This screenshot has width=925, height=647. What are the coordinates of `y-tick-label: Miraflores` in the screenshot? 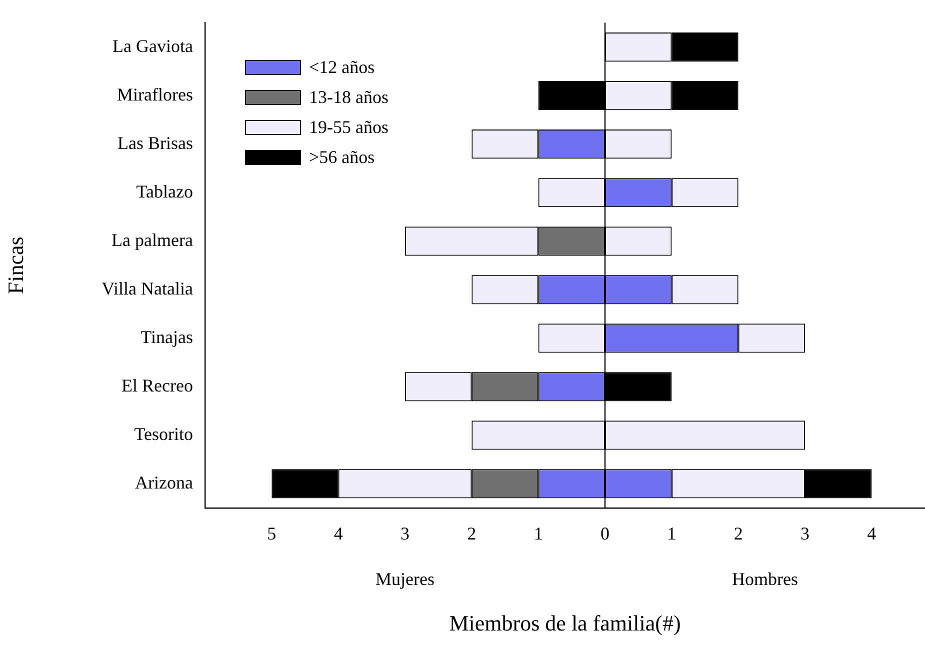 It's located at (155, 94).